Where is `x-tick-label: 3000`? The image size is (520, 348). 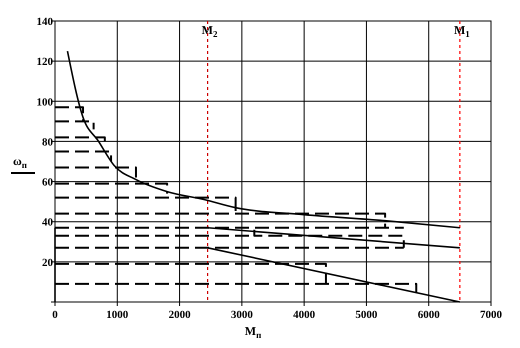 x-tick-label: 3000 is located at coordinates (242, 315).